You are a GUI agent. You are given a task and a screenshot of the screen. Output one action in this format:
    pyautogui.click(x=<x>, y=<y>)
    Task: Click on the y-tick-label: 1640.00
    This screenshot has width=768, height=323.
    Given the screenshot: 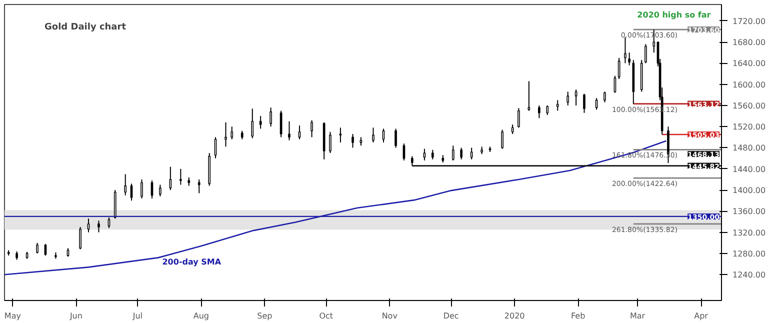 What is the action you would take?
    pyautogui.click(x=749, y=63)
    